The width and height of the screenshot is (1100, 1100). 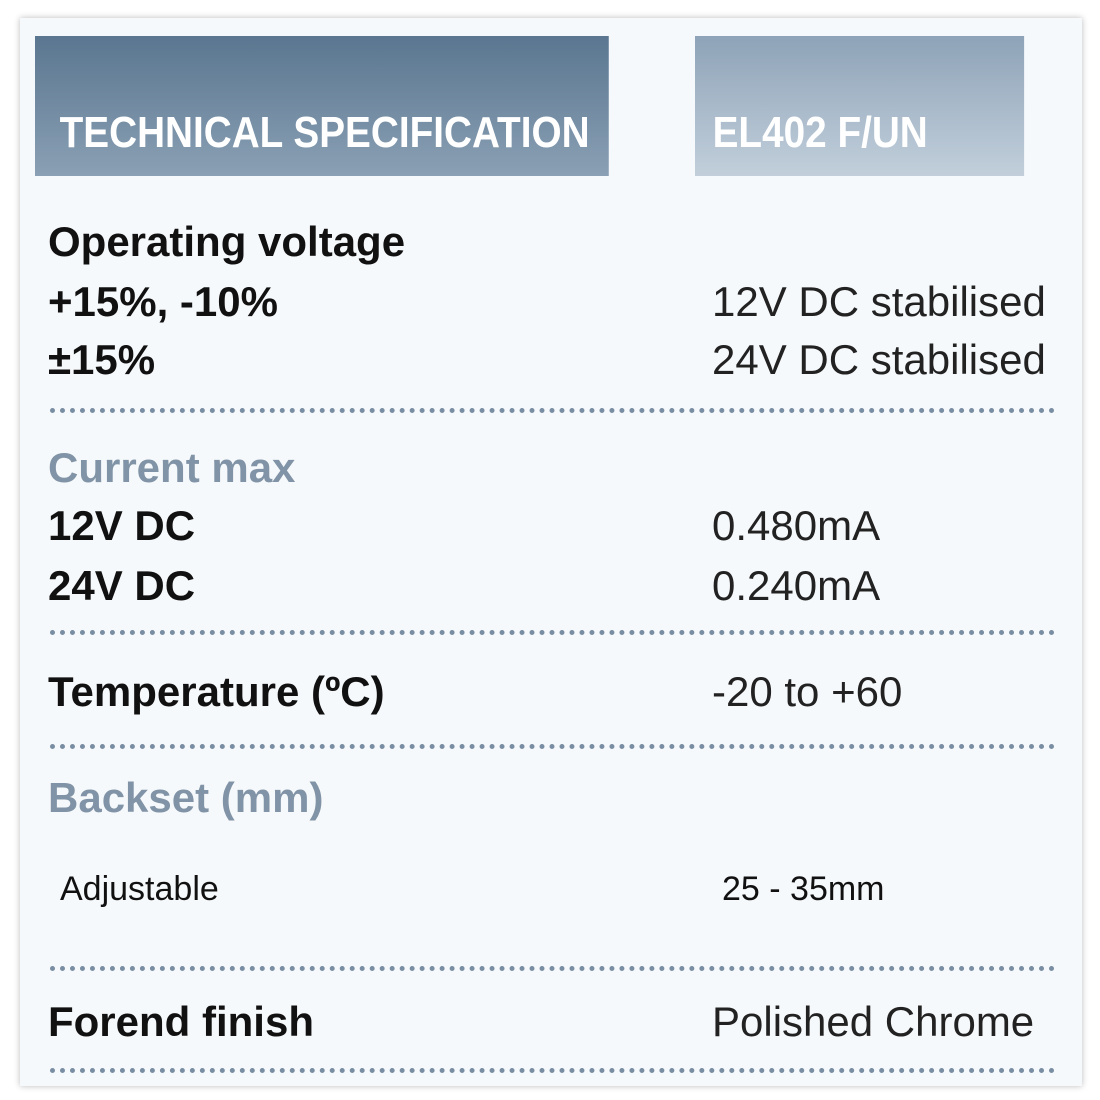 I want to click on header-title: TECHNICAL SPECIFICATION, so click(x=322, y=106).